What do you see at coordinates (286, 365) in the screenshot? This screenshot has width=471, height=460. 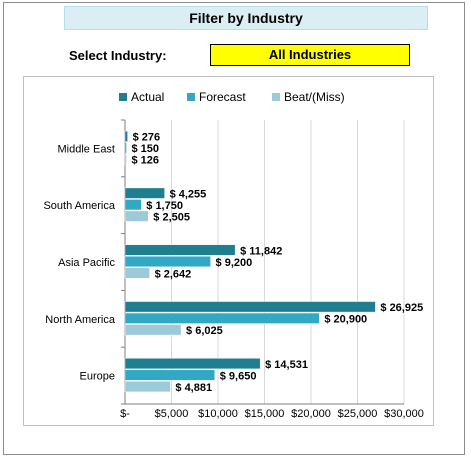 I see `data-label: $ 14,531` at bounding box center [286, 365].